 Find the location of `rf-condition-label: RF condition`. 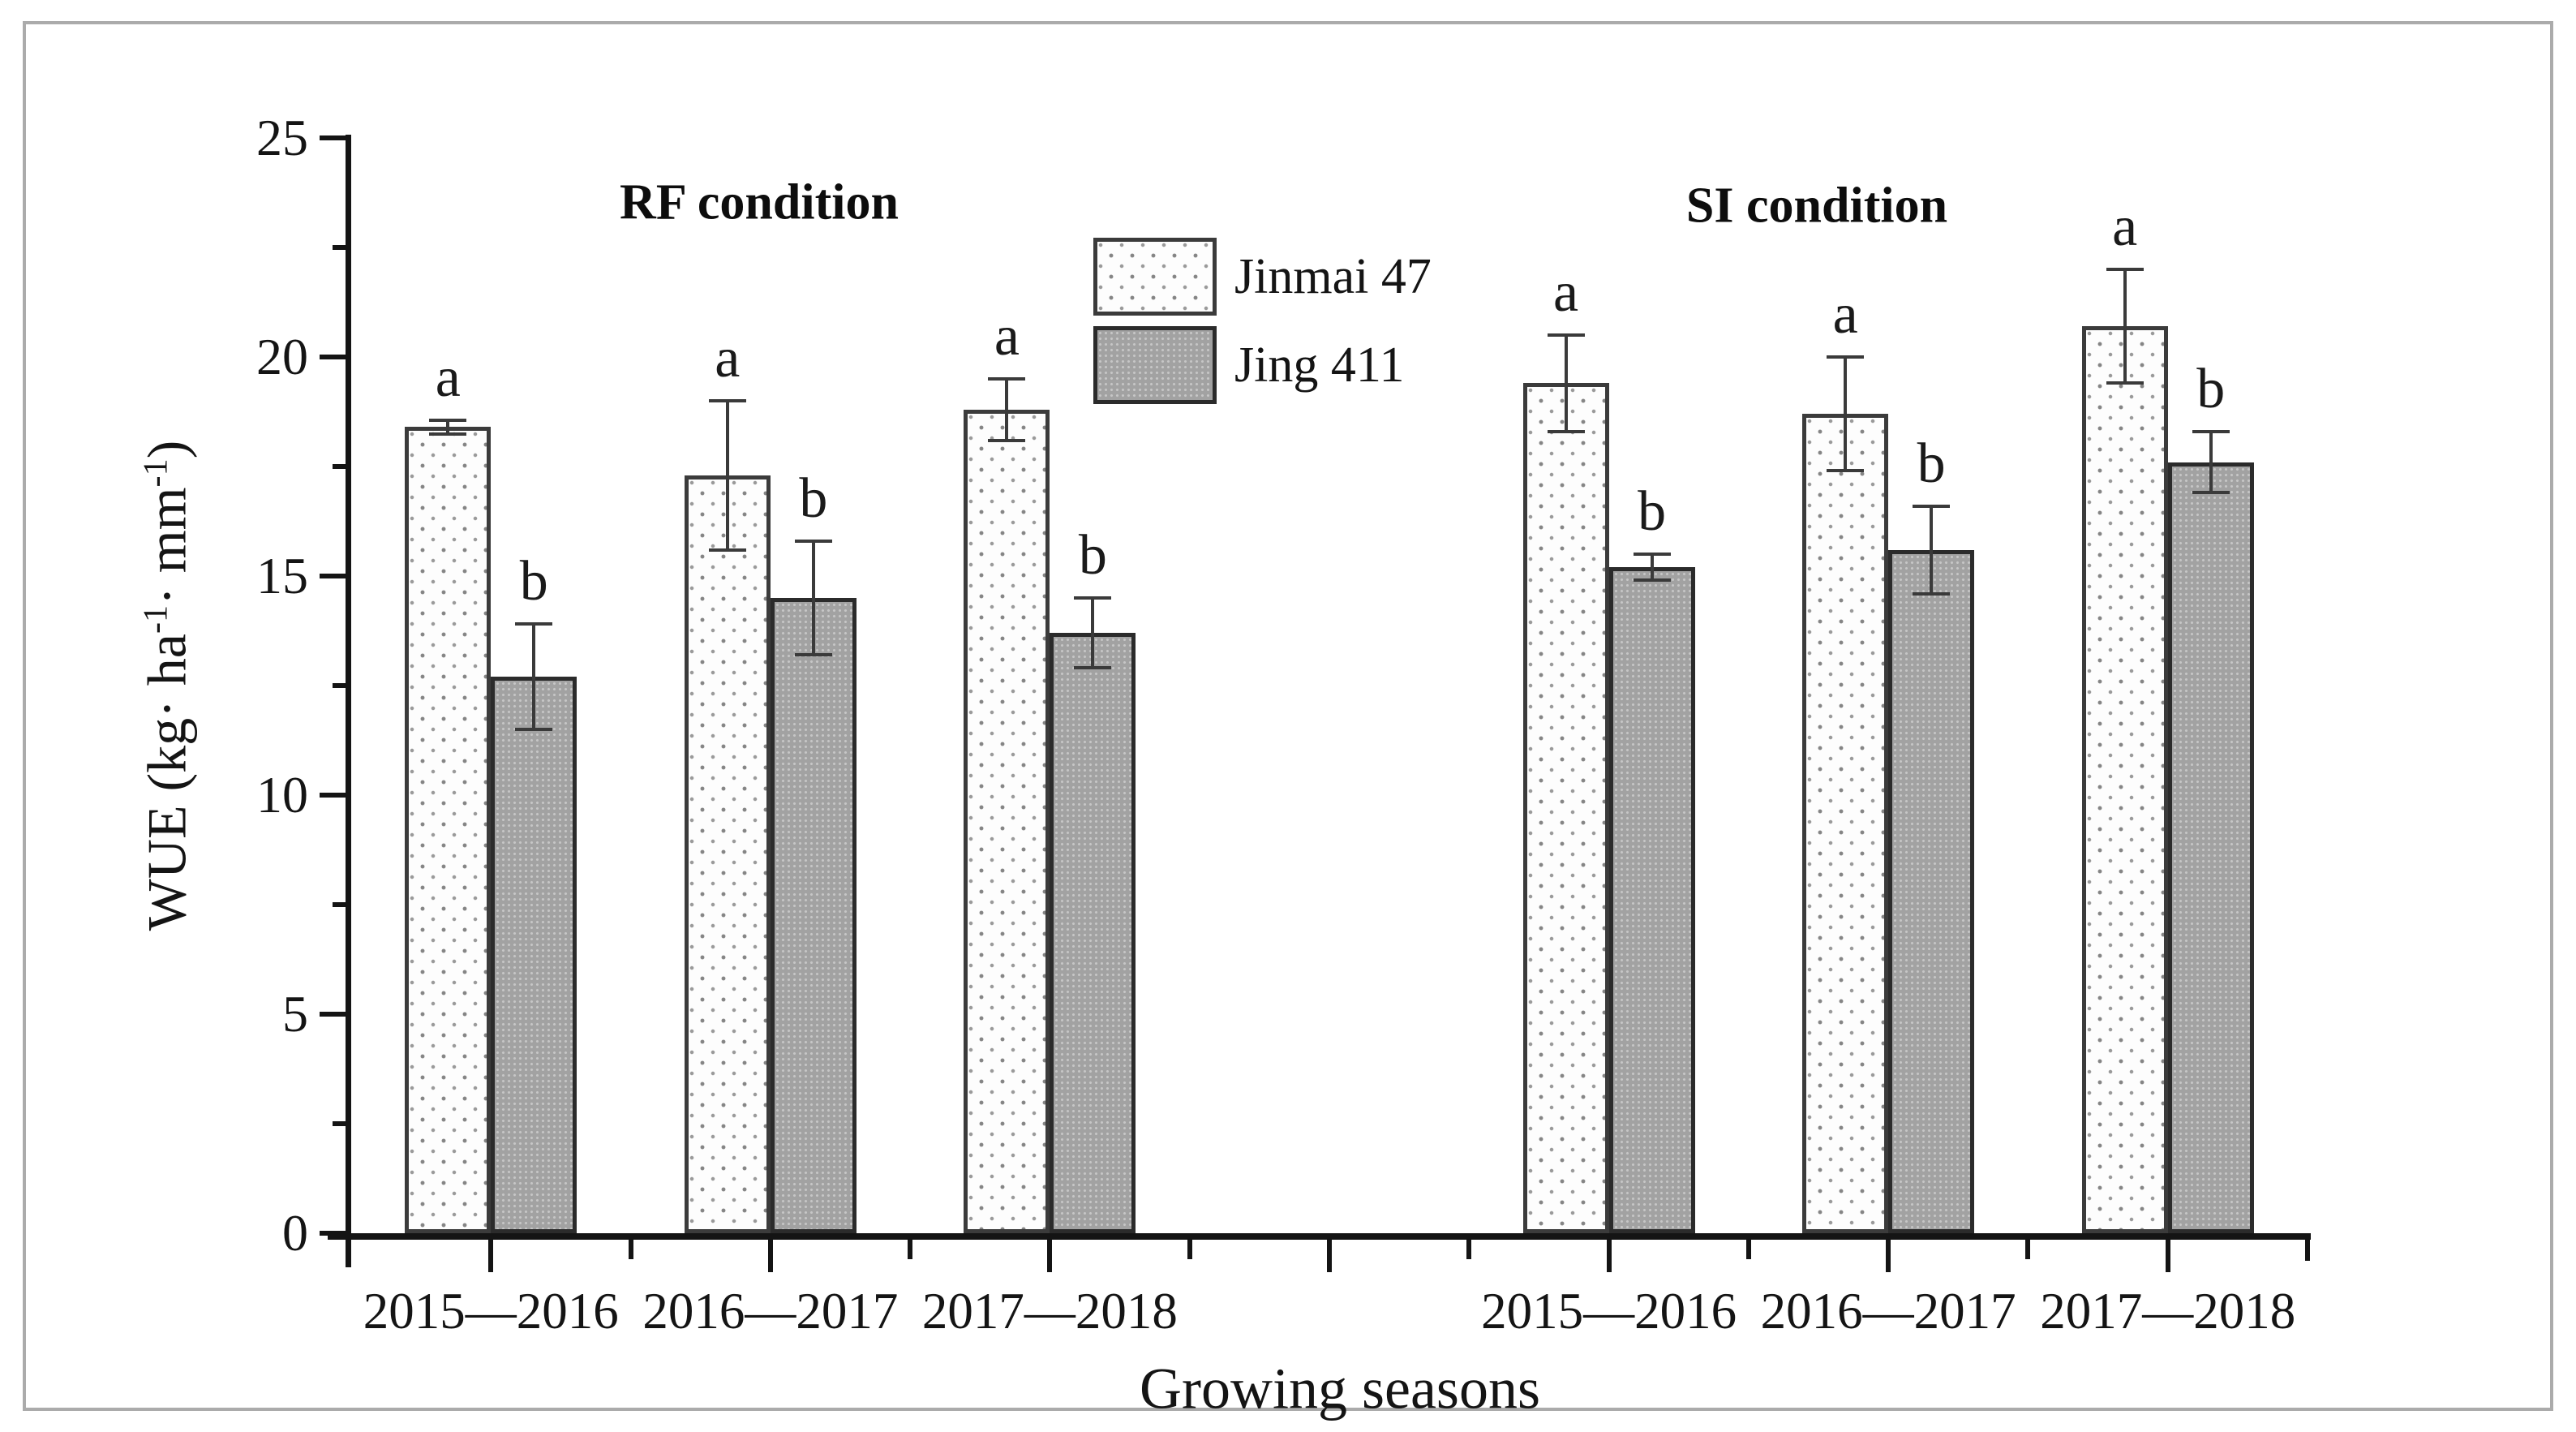

rf-condition-label: RF condition is located at coordinates (759, 202).